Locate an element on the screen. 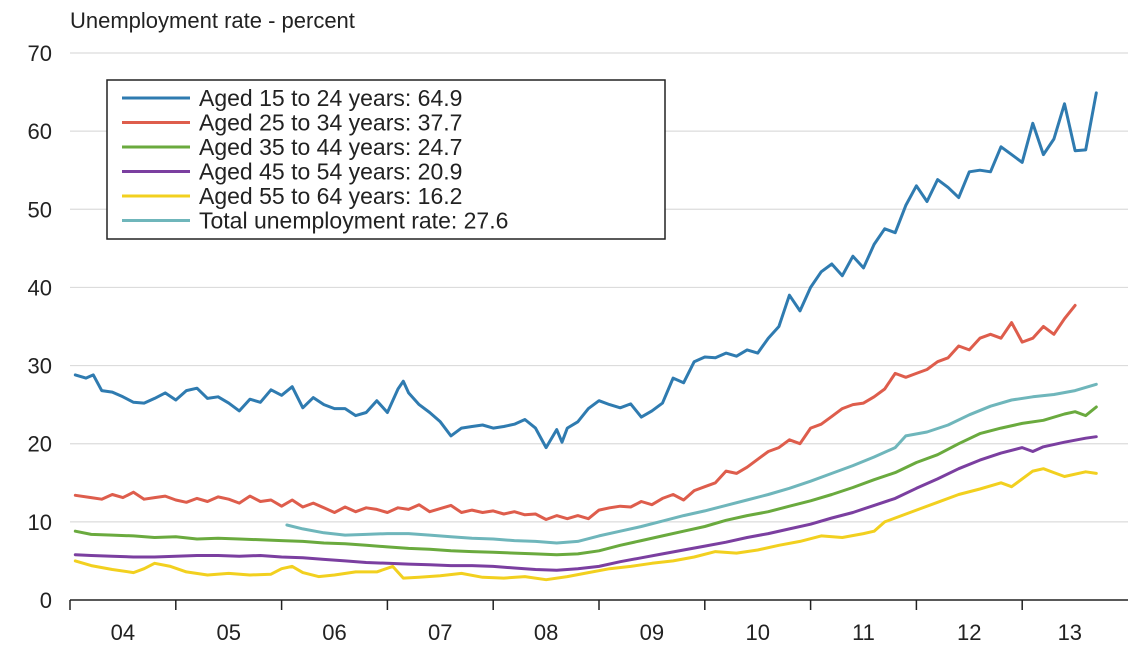 The height and width of the screenshot is (648, 1140). legend-label-2: Aged 25 to 34 years: 37.7 is located at coordinates (330, 123).